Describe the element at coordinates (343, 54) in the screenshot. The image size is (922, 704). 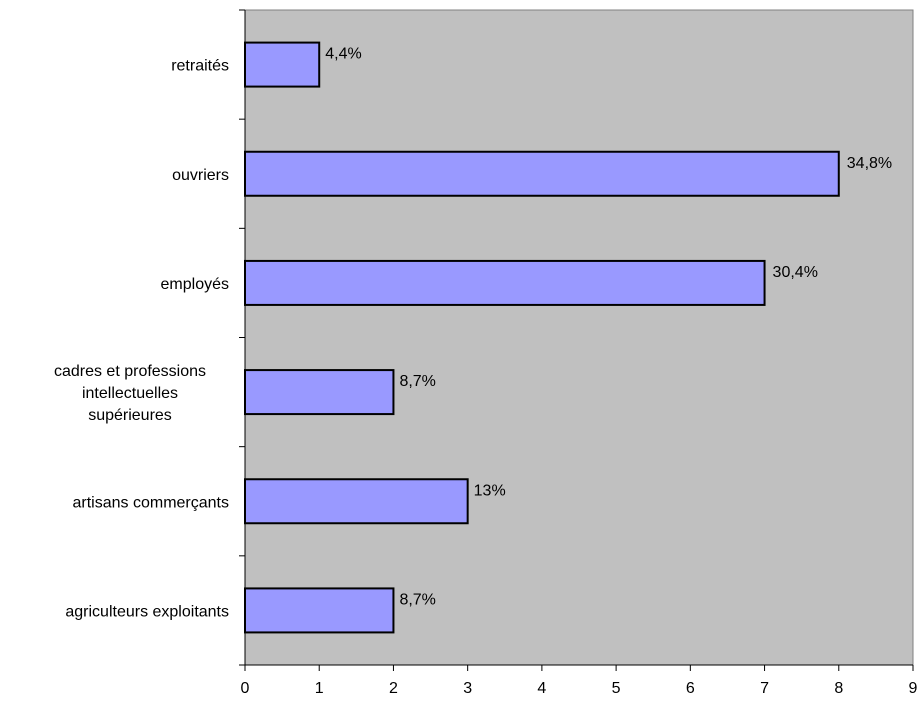
I see `data-label: 4,4%` at that location.